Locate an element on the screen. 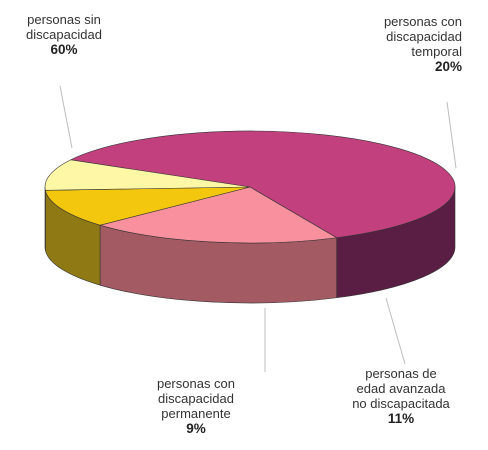 This screenshot has width=488, height=450. label-line: temporal is located at coordinates (436, 51).